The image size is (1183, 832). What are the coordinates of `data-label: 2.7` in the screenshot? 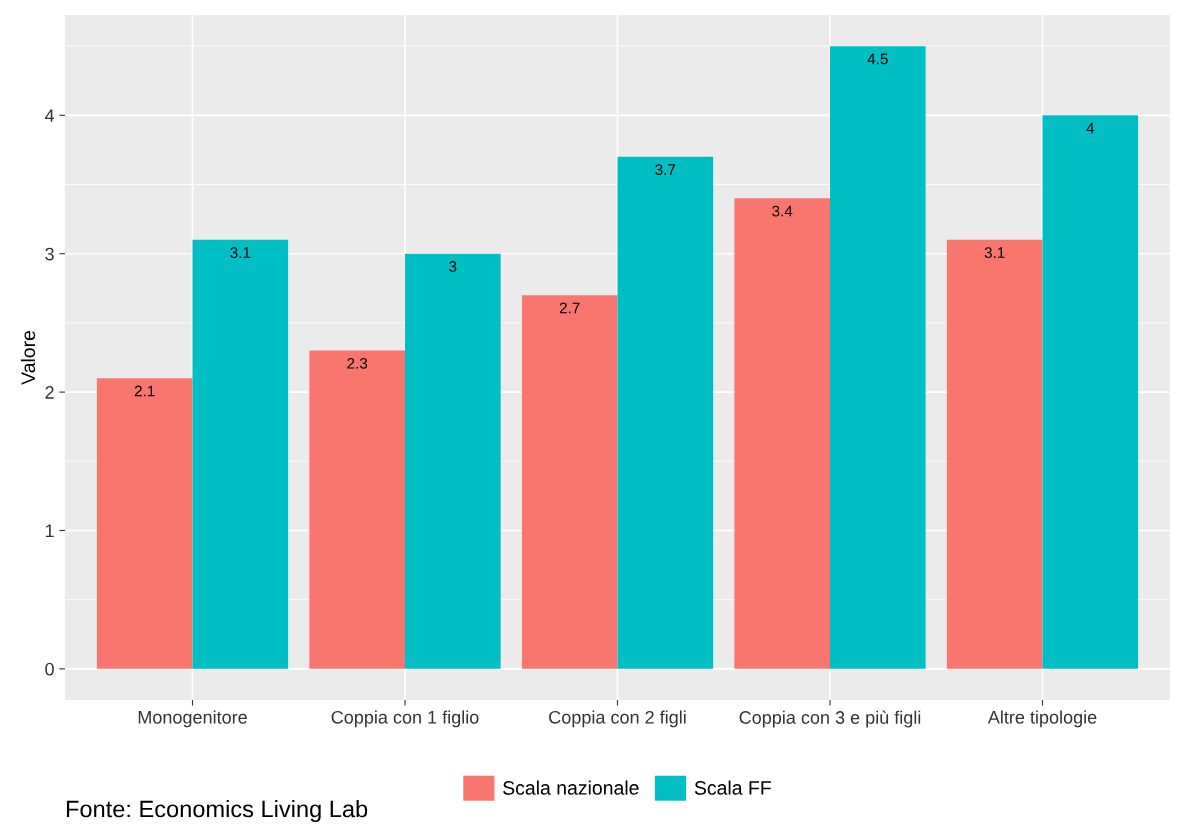 It's located at (569, 308).